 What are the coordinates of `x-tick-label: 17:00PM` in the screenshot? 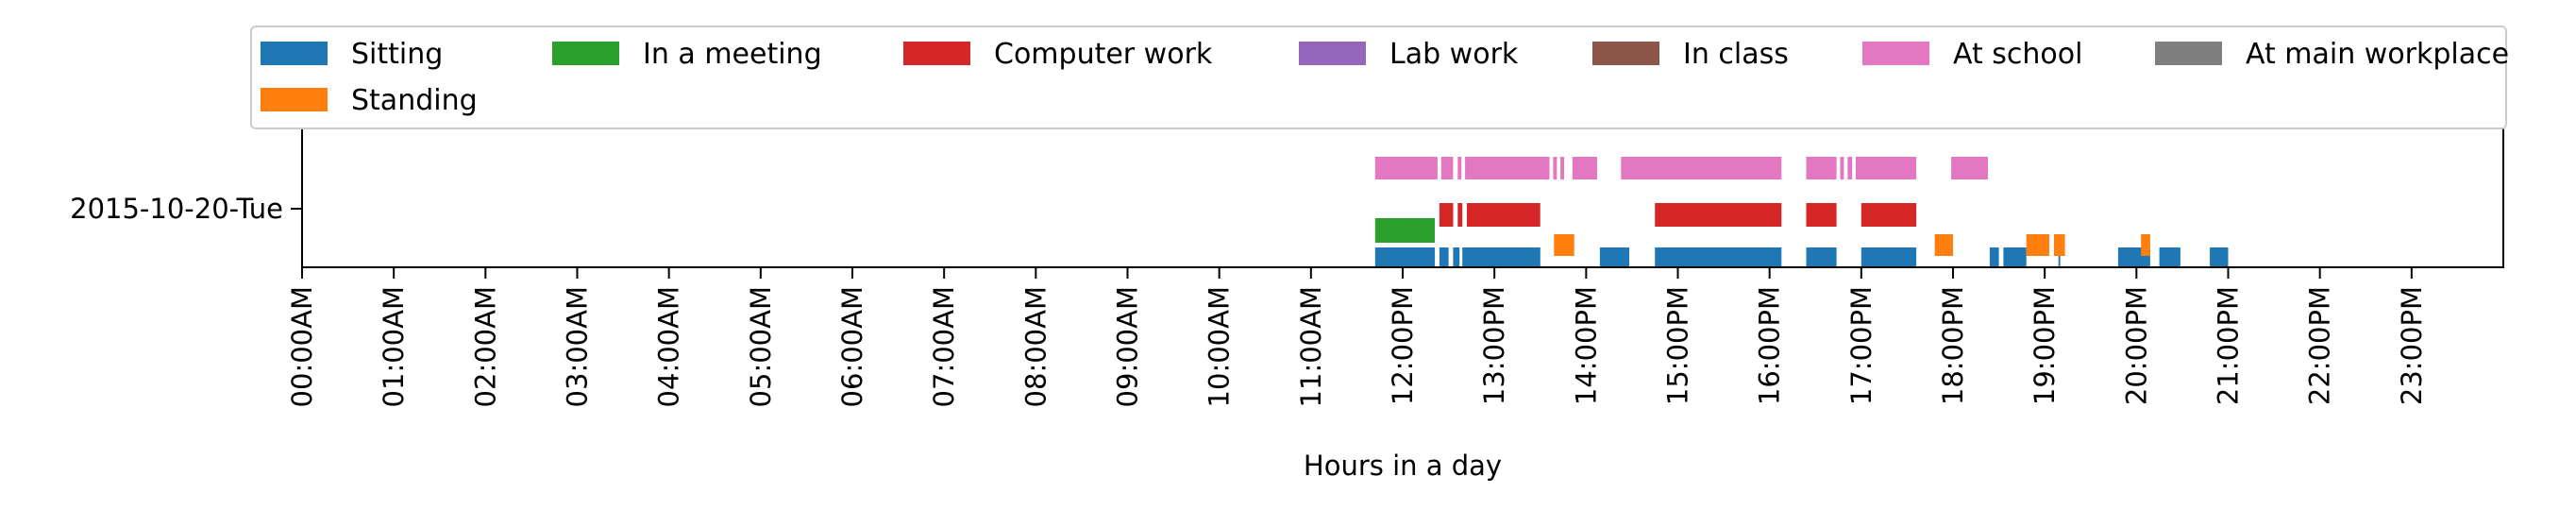 It's located at (1861, 345).